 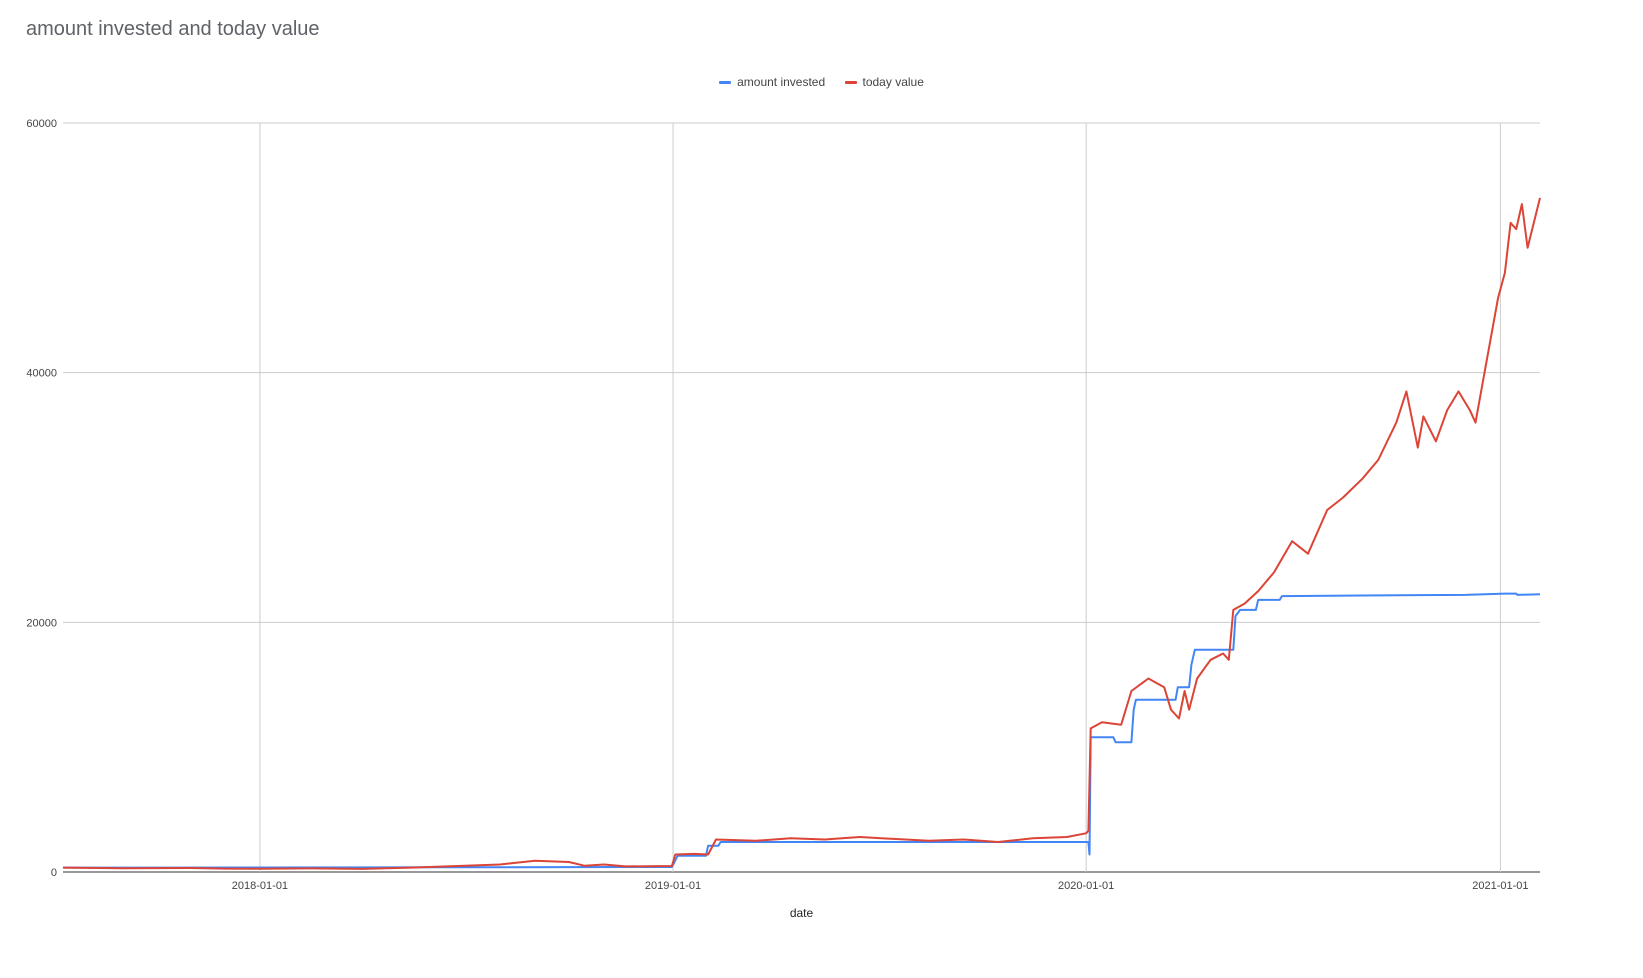 I want to click on x-tick-label: 2021-01-01, so click(x=1500, y=886).